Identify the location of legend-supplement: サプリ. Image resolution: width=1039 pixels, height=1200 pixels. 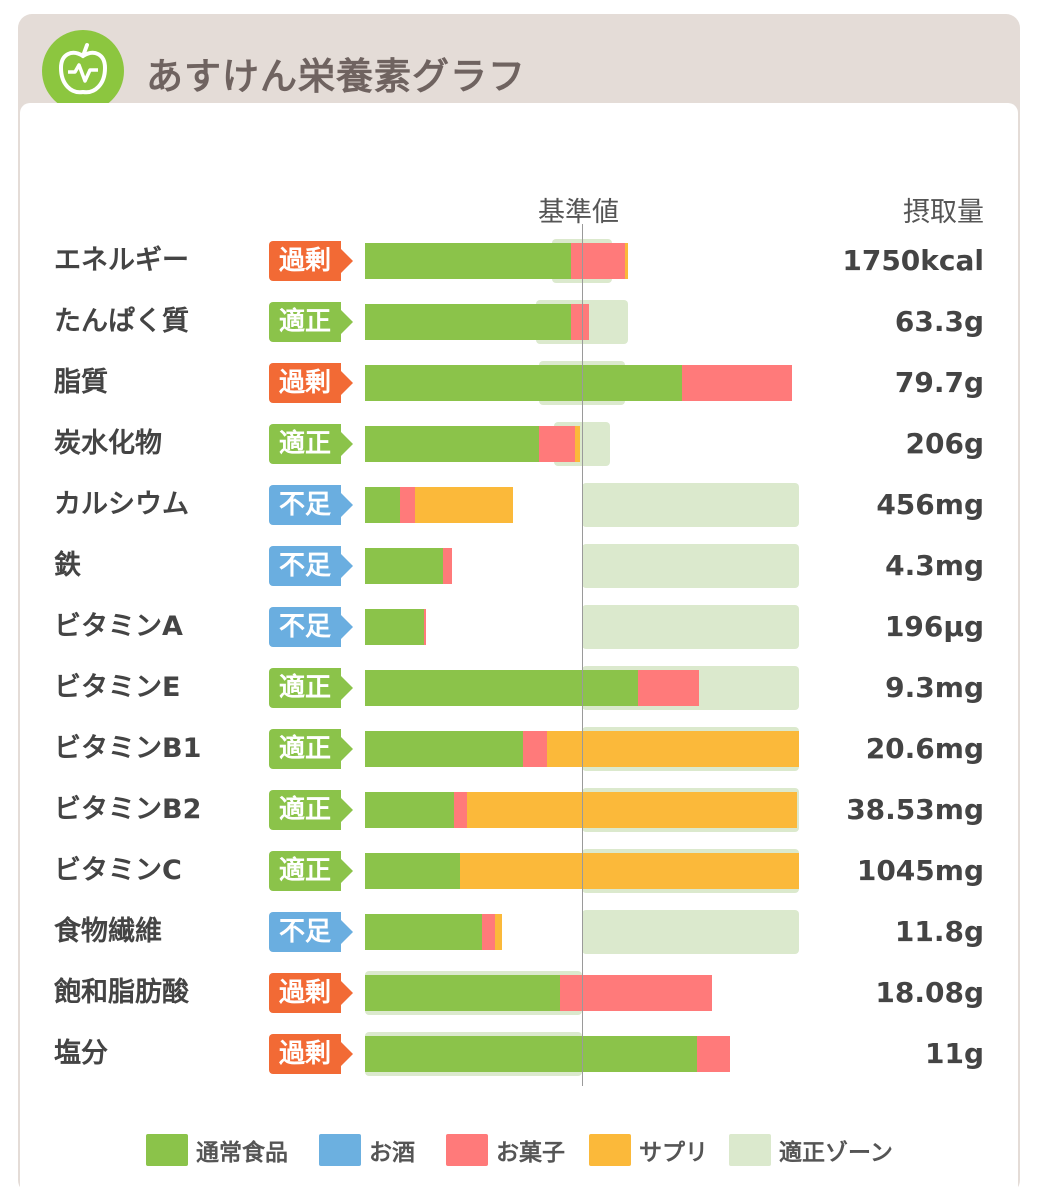
(648, 1150).